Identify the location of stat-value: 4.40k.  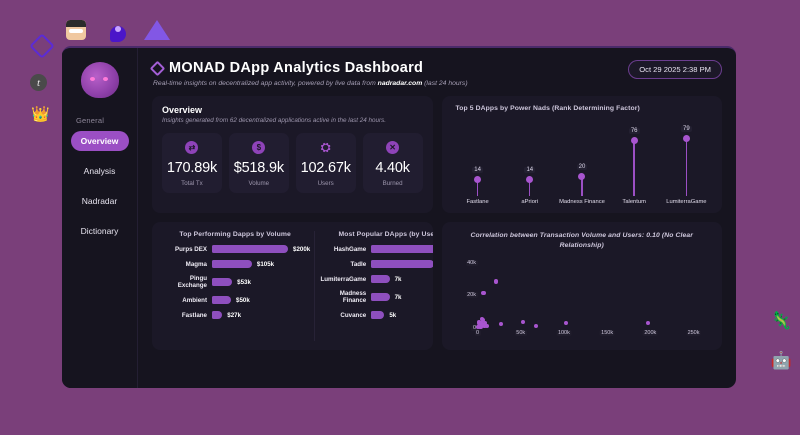
(392, 168).